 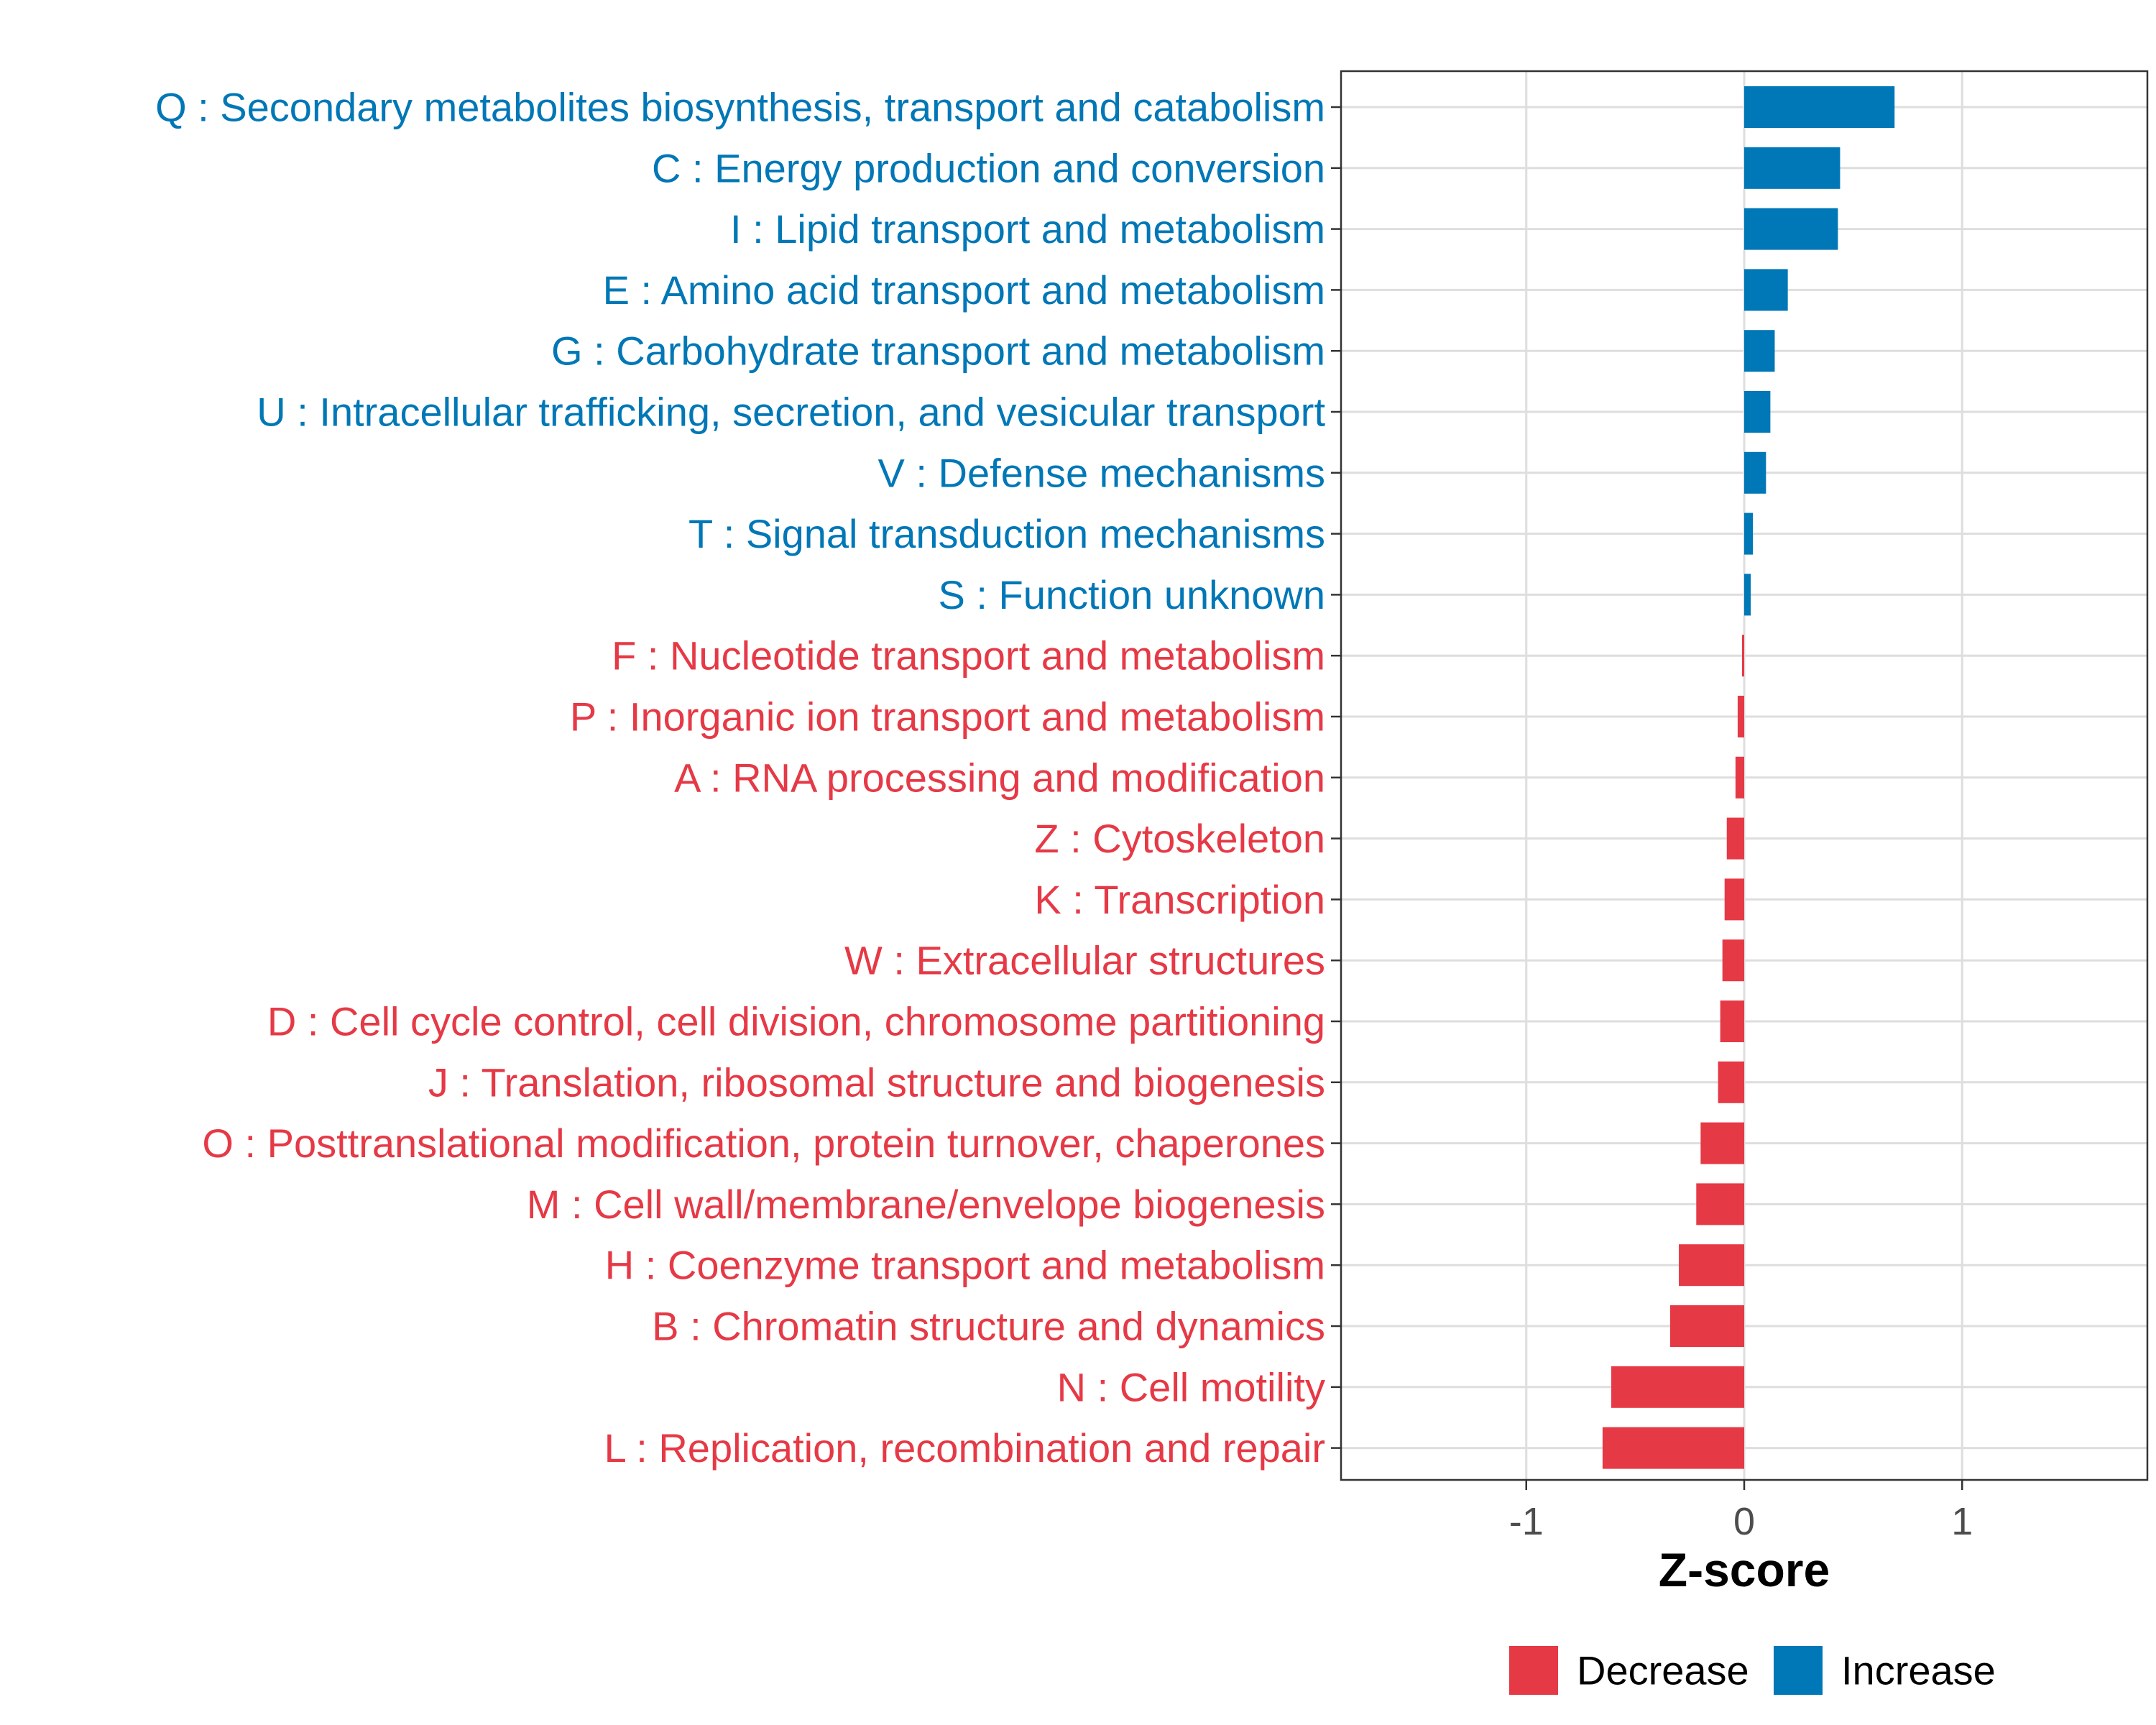 What do you see at coordinates (1735, 838) in the screenshot?
I see `bar-z` at bounding box center [1735, 838].